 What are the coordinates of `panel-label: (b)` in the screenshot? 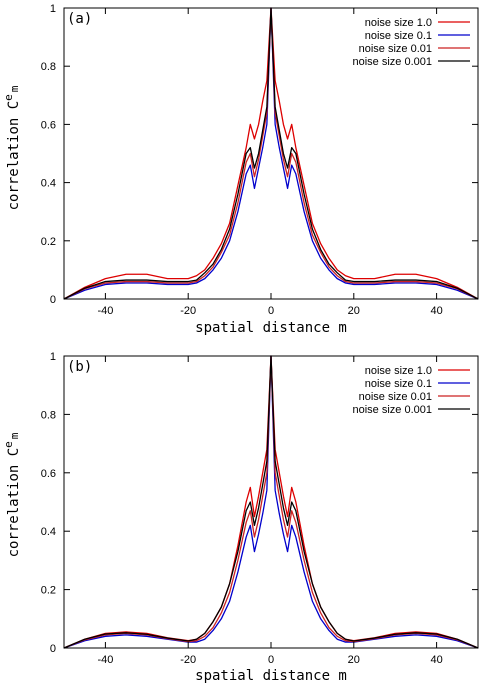 It's located at (79, 367).